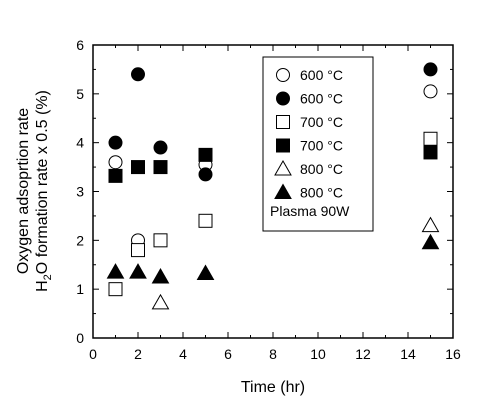 The height and width of the screenshot is (407, 489). I want to click on legend-note: Plasma 90W, so click(310, 211).